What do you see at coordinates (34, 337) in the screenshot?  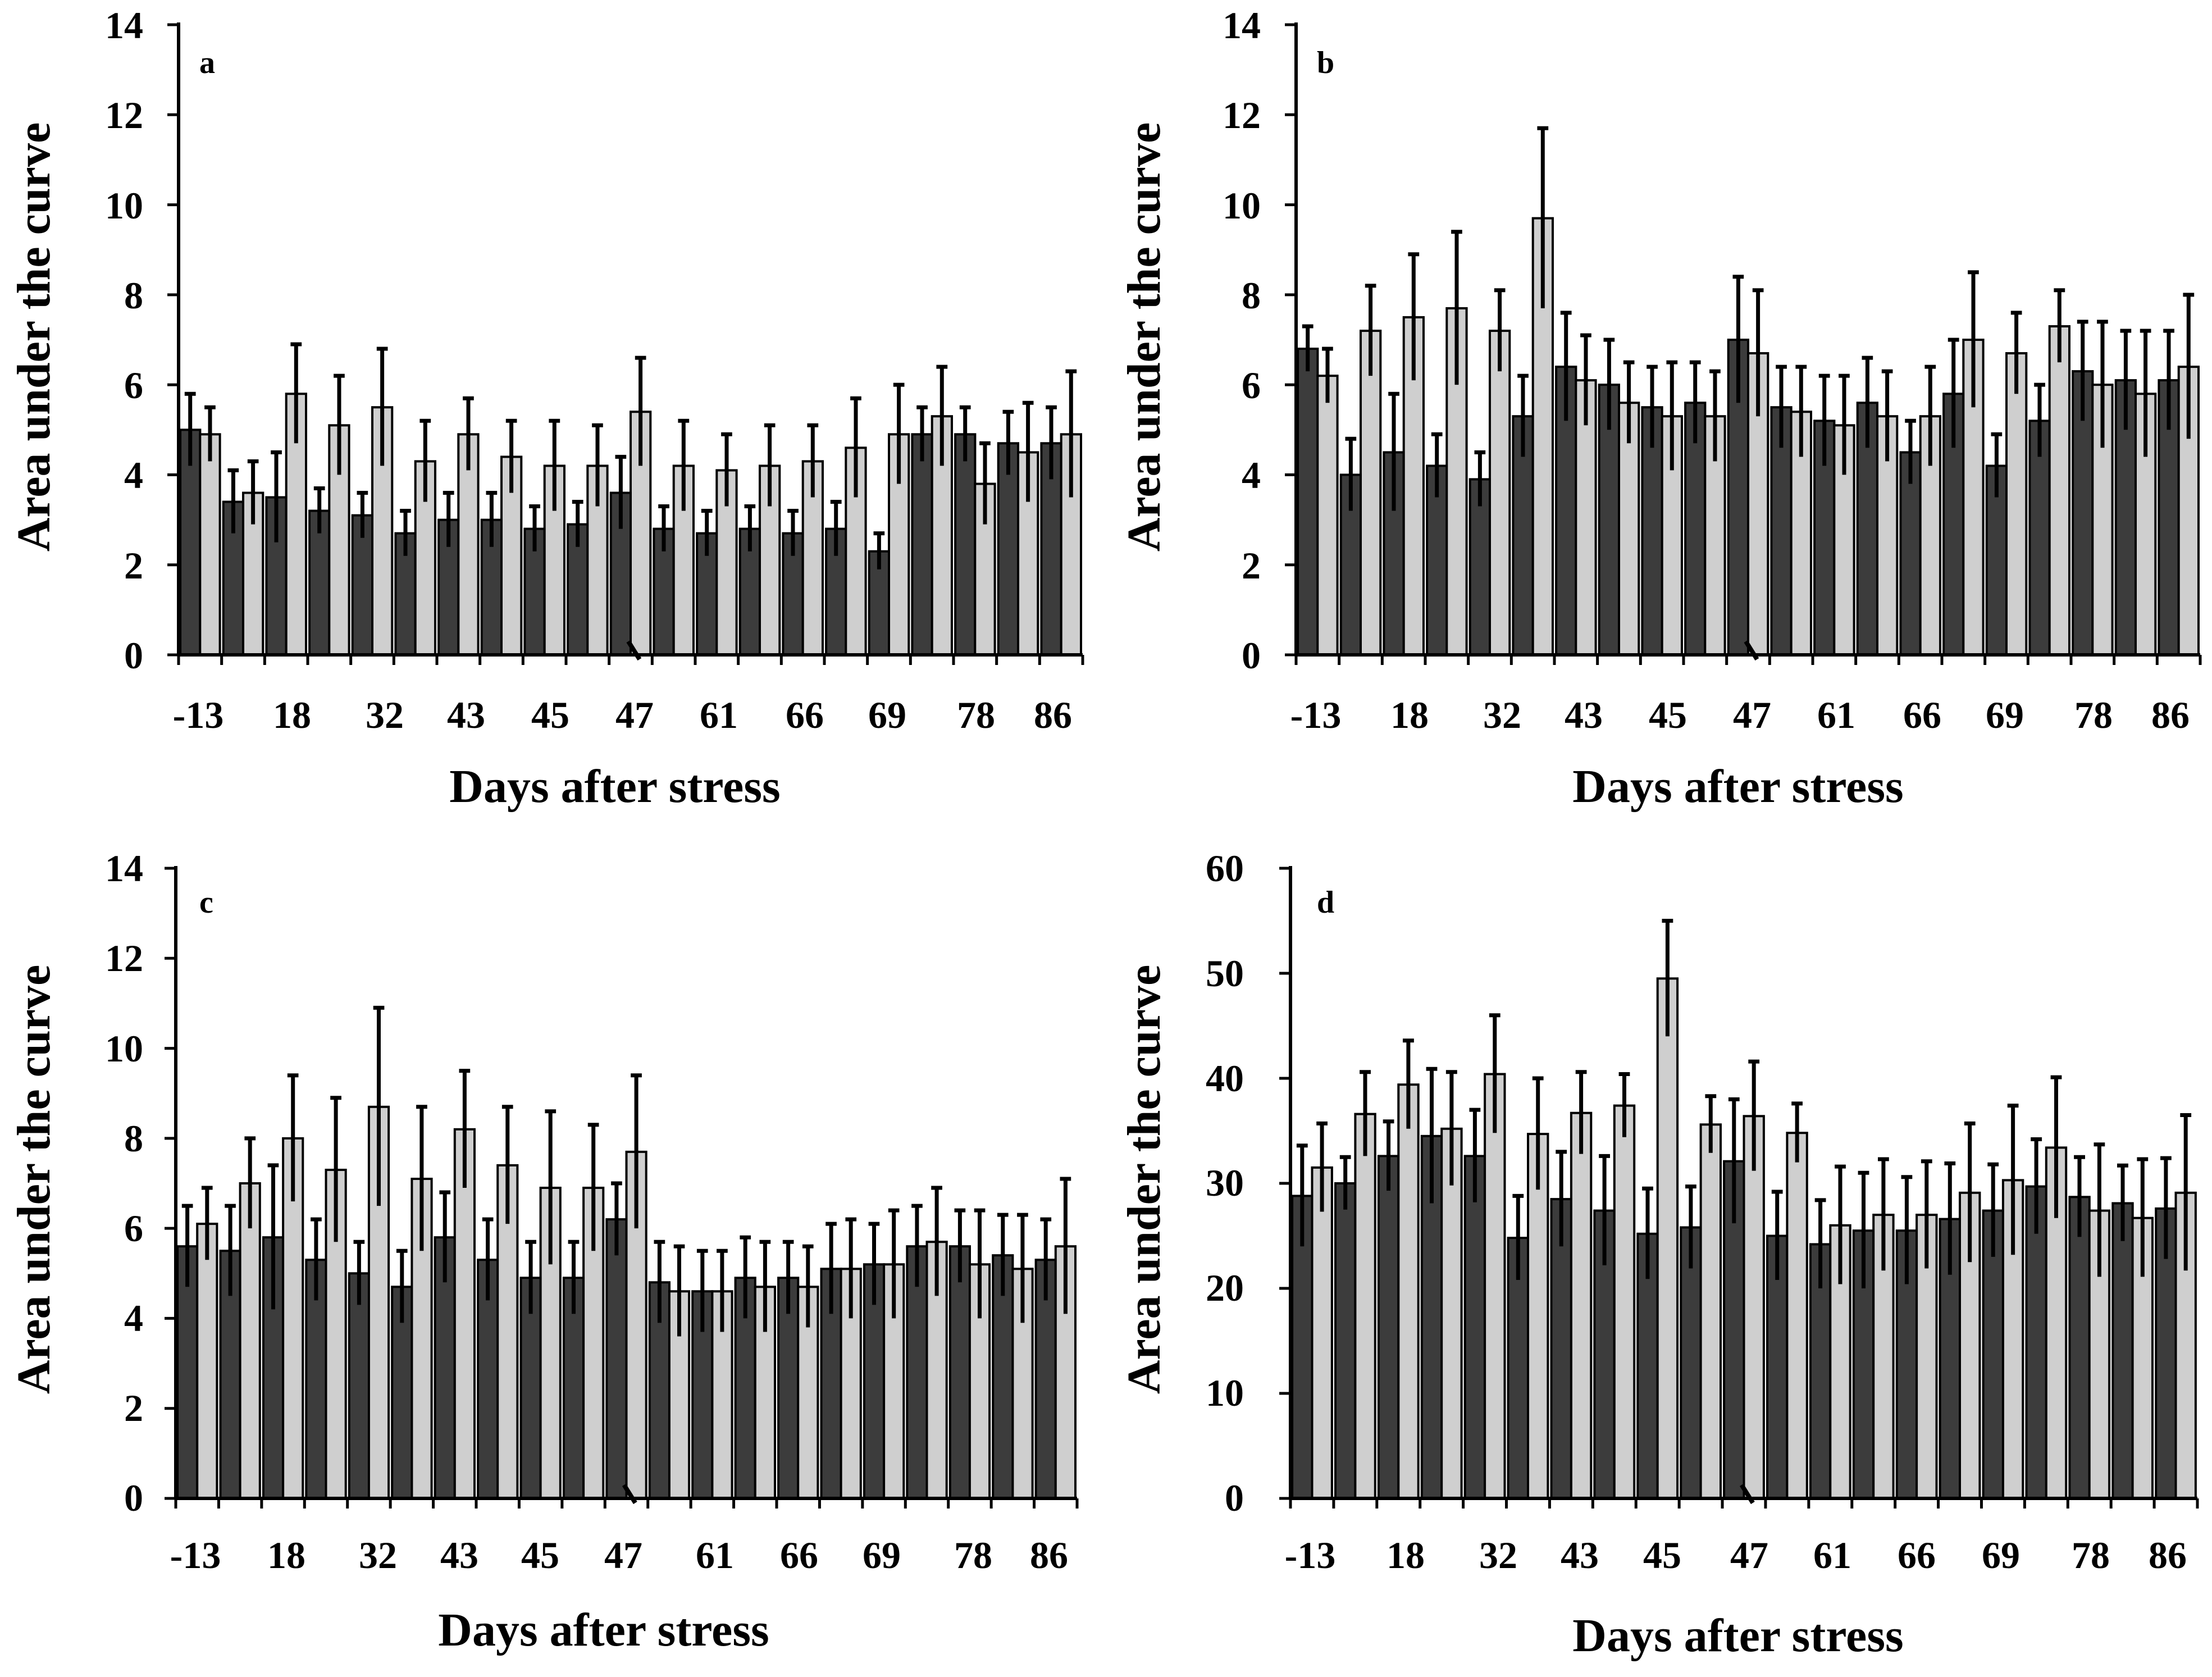 I see `panel-a-ylabel: Area under the curve` at bounding box center [34, 337].